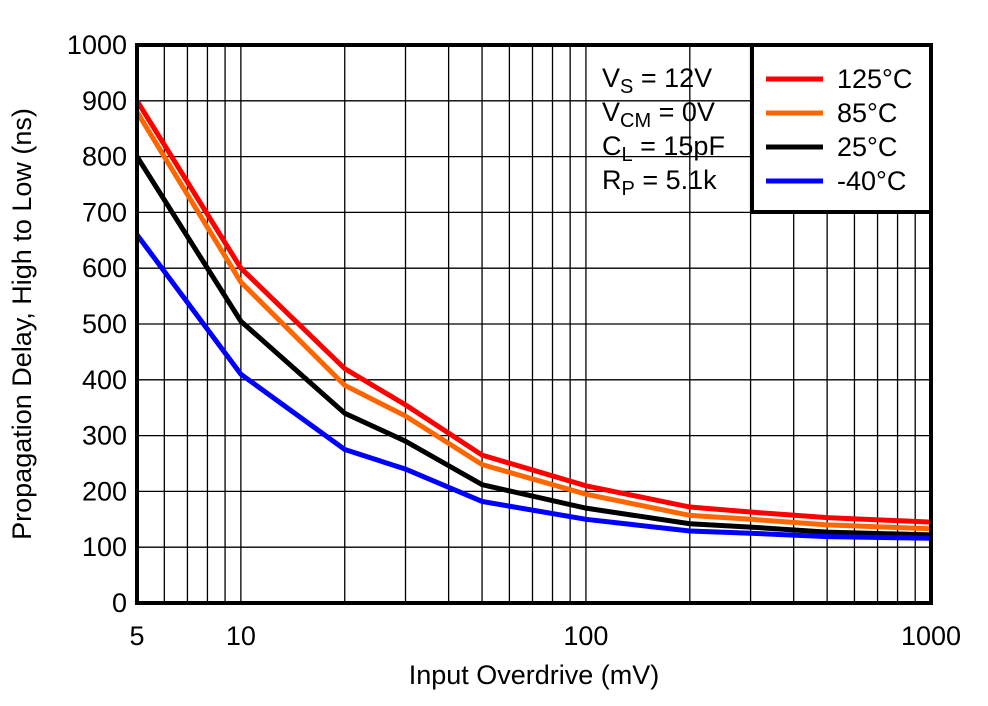 The height and width of the screenshot is (706, 988). What do you see at coordinates (867, 147) in the screenshot?
I see `legend-label: 25°C` at bounding box center [867, 147].